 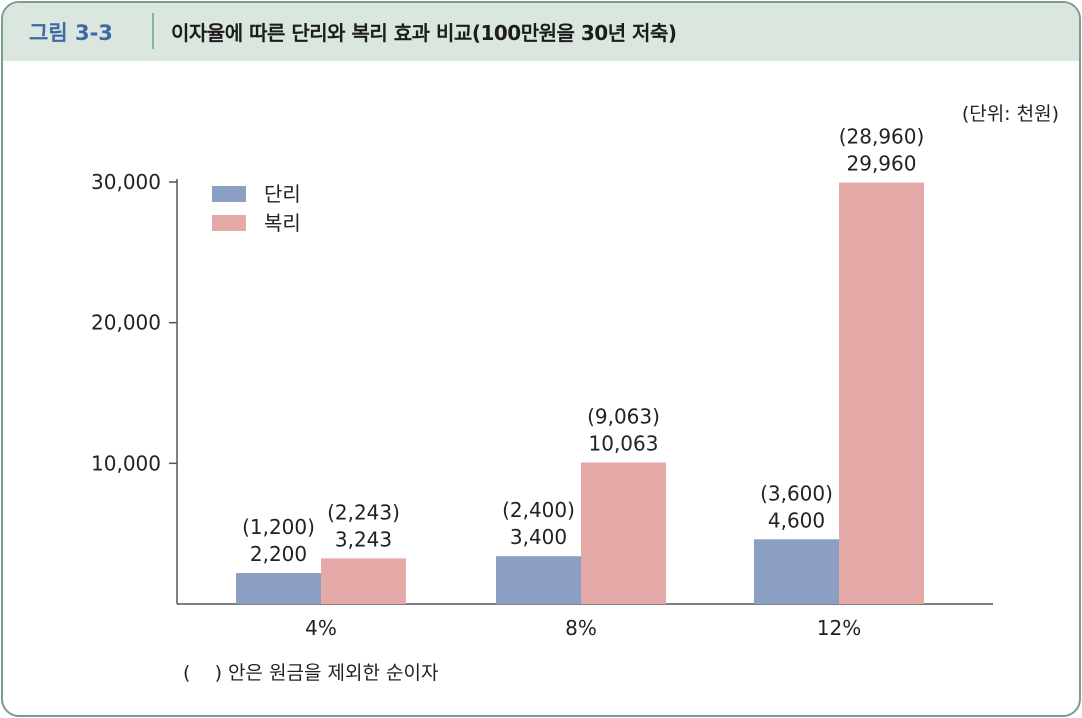 What do you see at coordinates (882, 164) in the screenshot?
I see `bar-value-label: 29,960` at bounding box center [882, 164].